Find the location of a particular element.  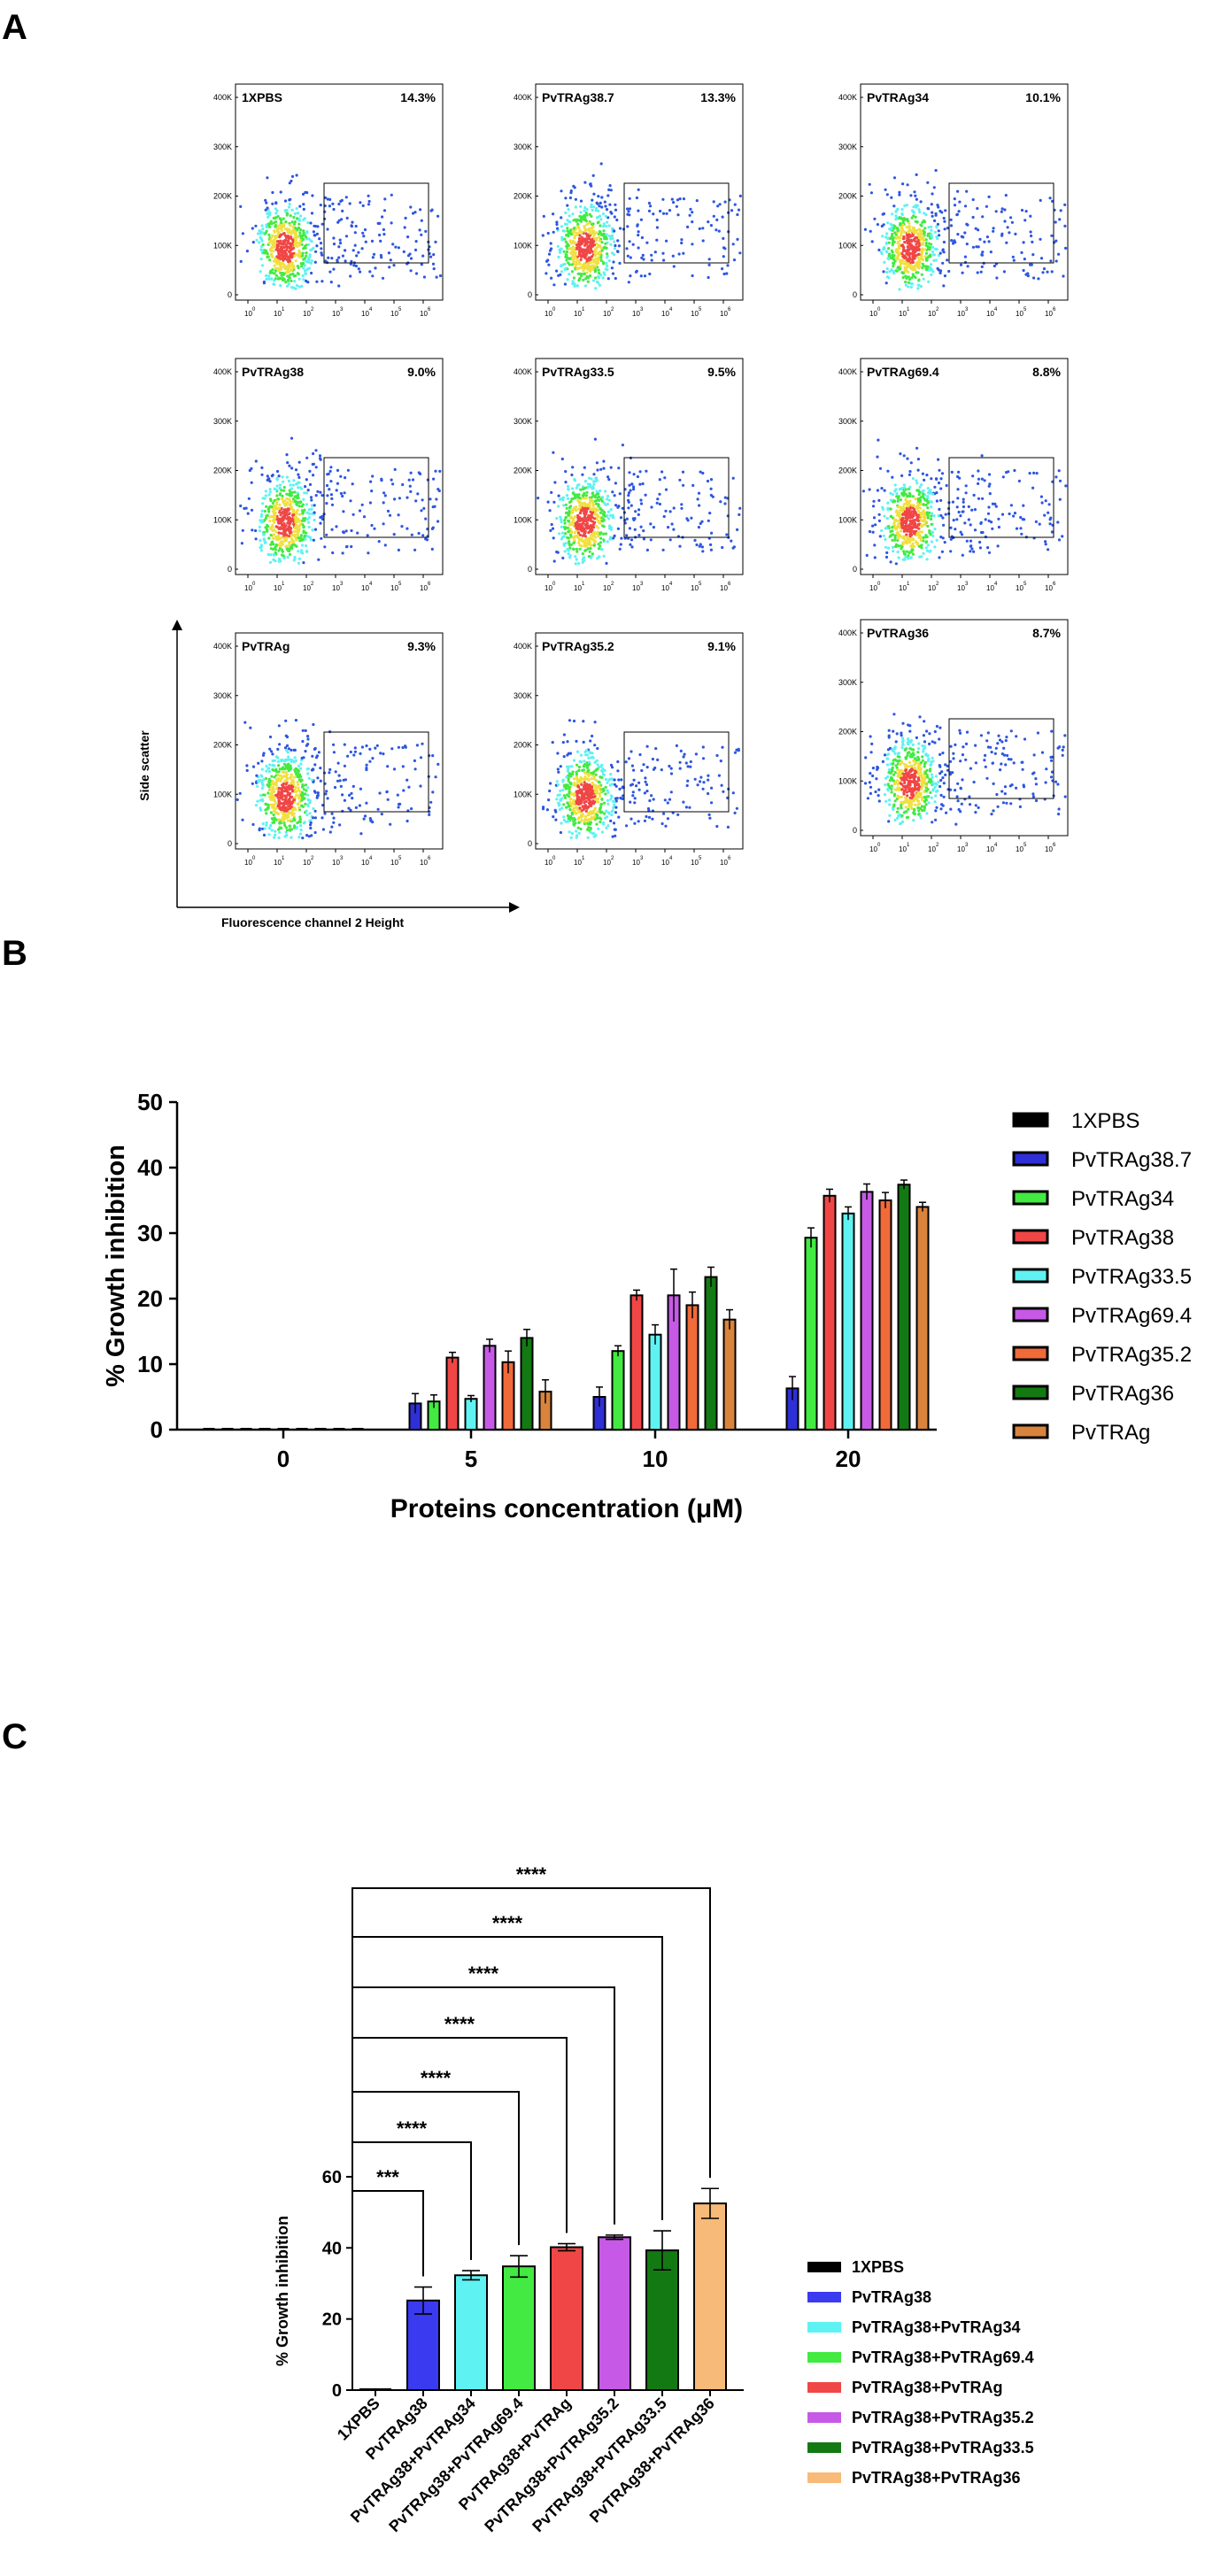

flow-x-tick-exp: 3 is located at coordinates (342, 309).